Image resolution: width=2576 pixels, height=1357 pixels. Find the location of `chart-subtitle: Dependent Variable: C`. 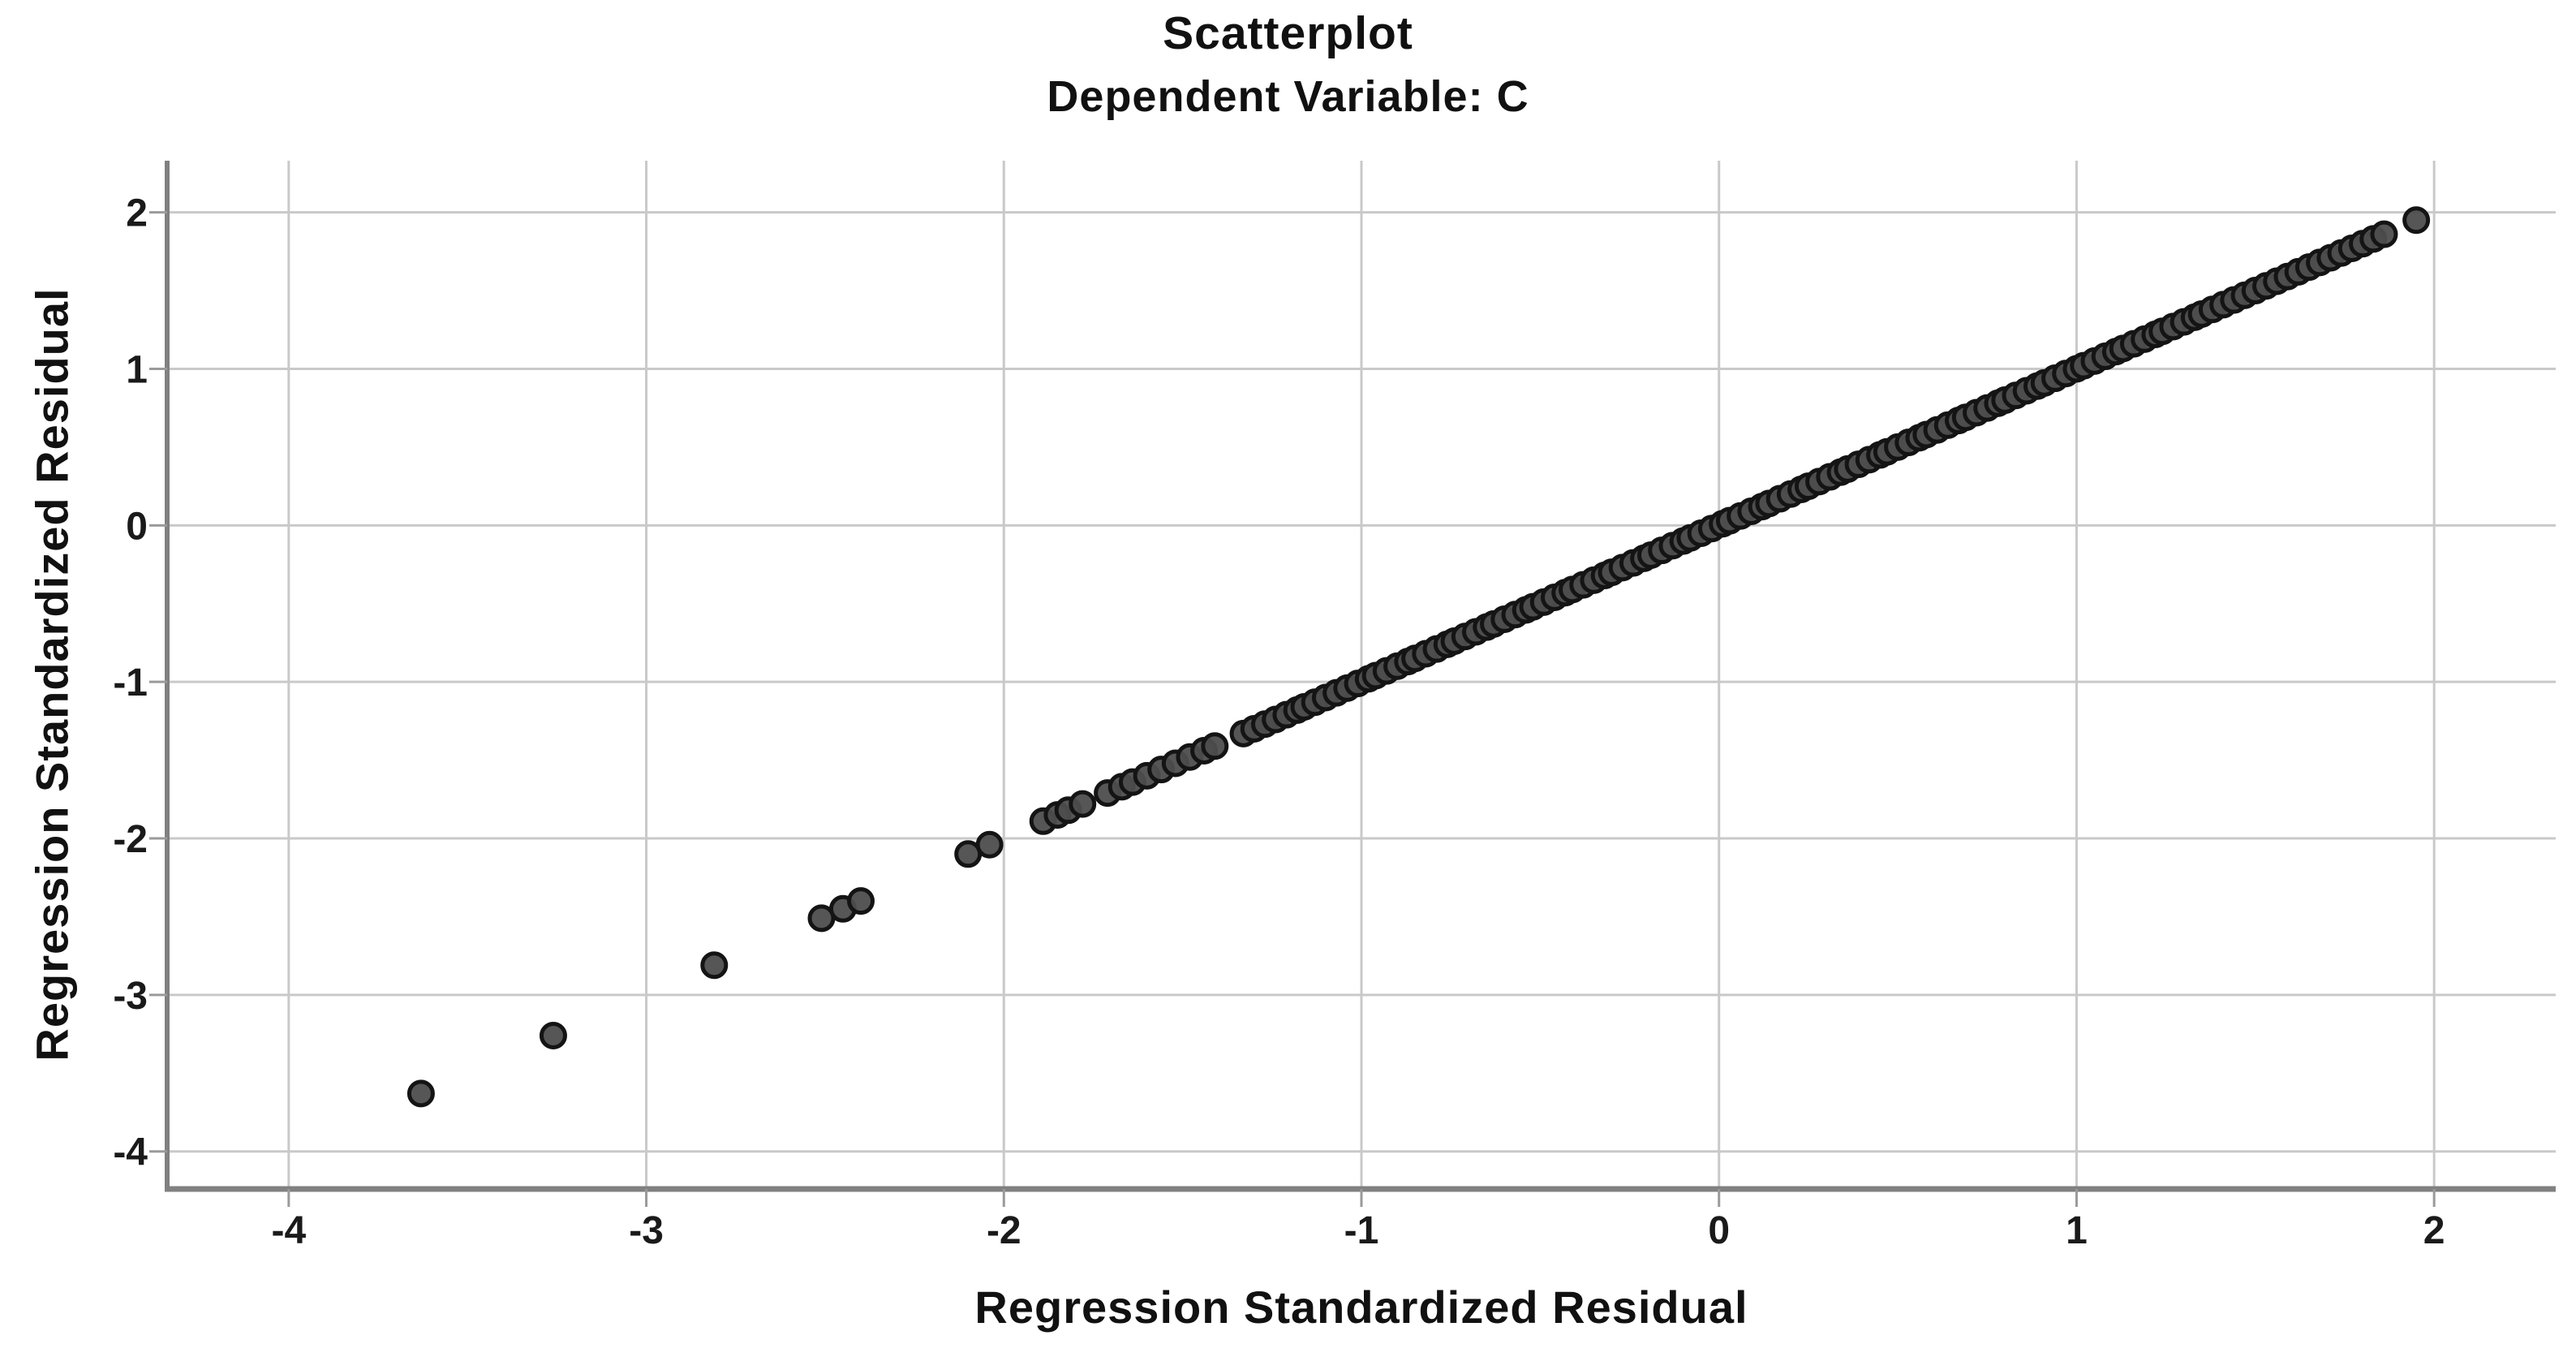

chart-subtitle: Dependent Variable: C is located at coordinates (1288, 96).